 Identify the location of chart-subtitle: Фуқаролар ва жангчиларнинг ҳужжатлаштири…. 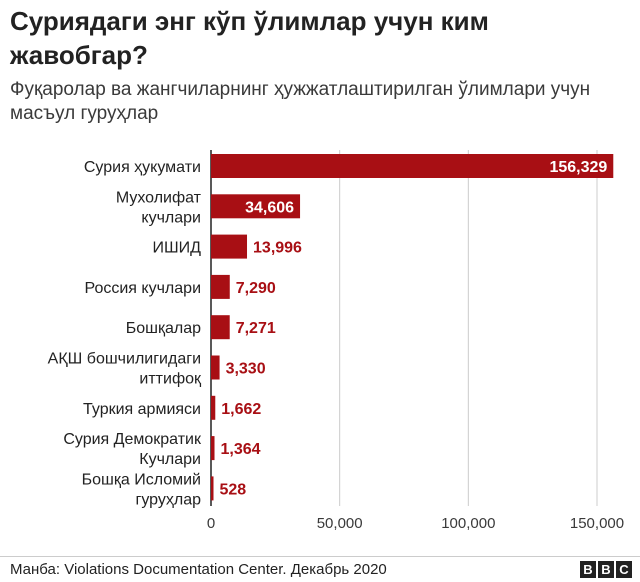
(300, 101).